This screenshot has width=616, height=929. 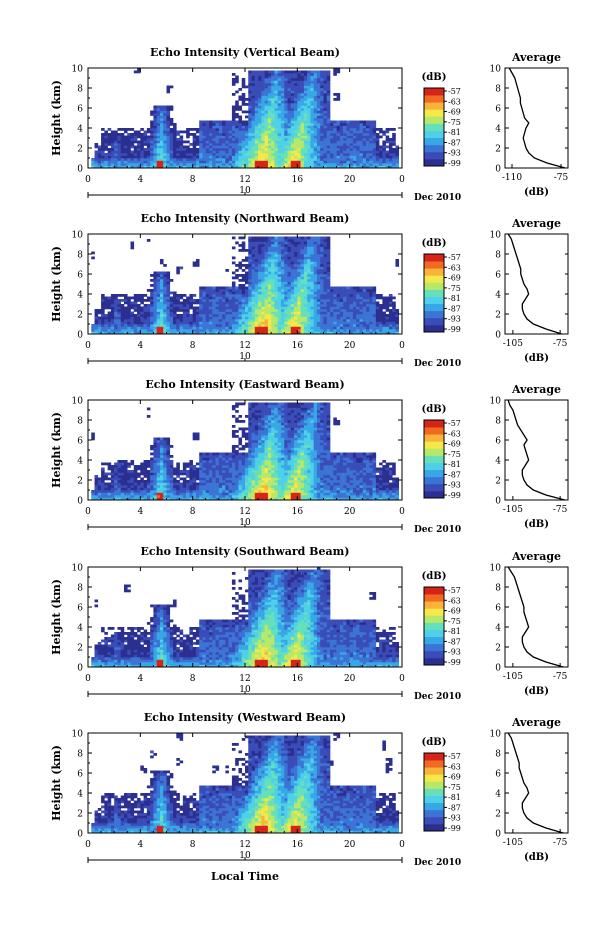 I want to click on profile-x-tick-label: -75, so click(x=560, y=344).